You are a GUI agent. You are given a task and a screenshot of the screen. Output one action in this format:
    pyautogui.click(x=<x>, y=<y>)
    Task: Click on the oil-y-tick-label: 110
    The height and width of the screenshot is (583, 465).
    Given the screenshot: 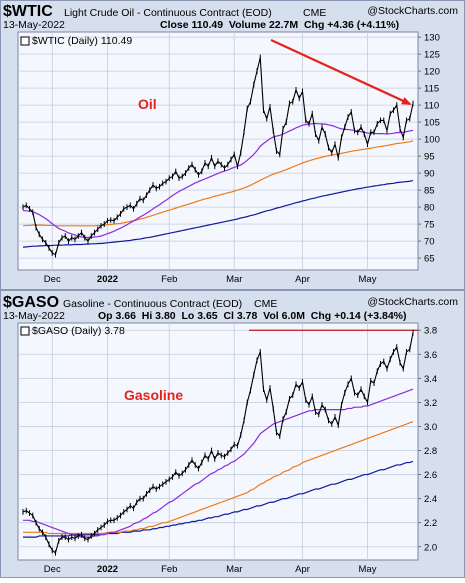 What is the action you would take?
    pyautogui.click(x=431, y=106)
    